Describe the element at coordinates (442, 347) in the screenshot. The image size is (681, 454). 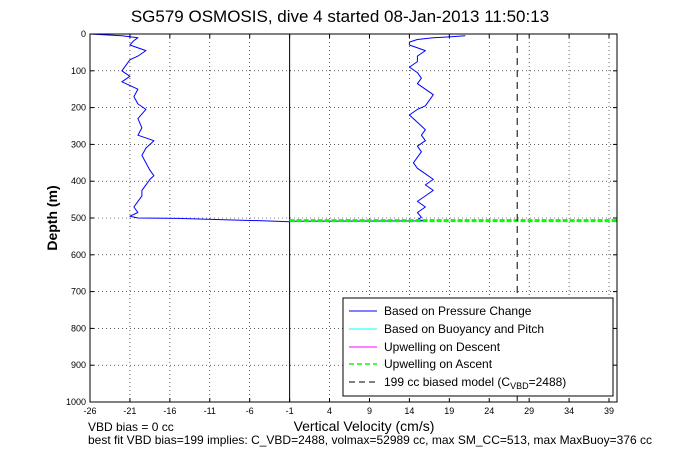
I see `legend-label-upwelling-descent: Upwelling on Descent` at that location.